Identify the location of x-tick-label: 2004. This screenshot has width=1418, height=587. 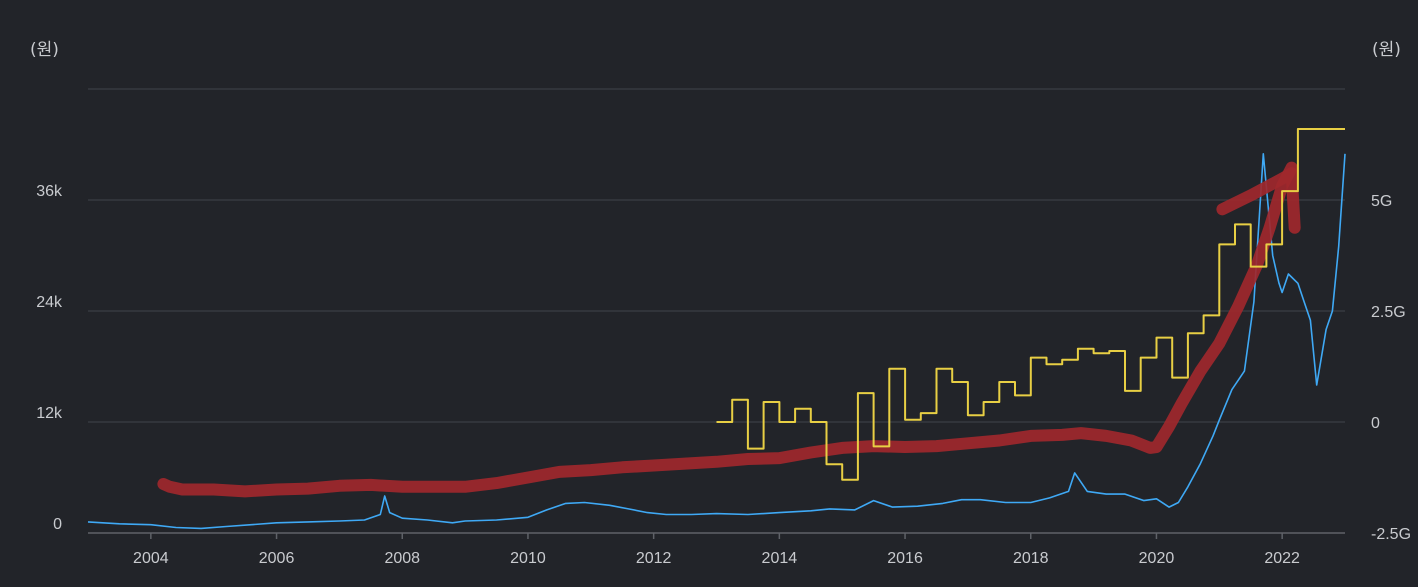
(151, 558).